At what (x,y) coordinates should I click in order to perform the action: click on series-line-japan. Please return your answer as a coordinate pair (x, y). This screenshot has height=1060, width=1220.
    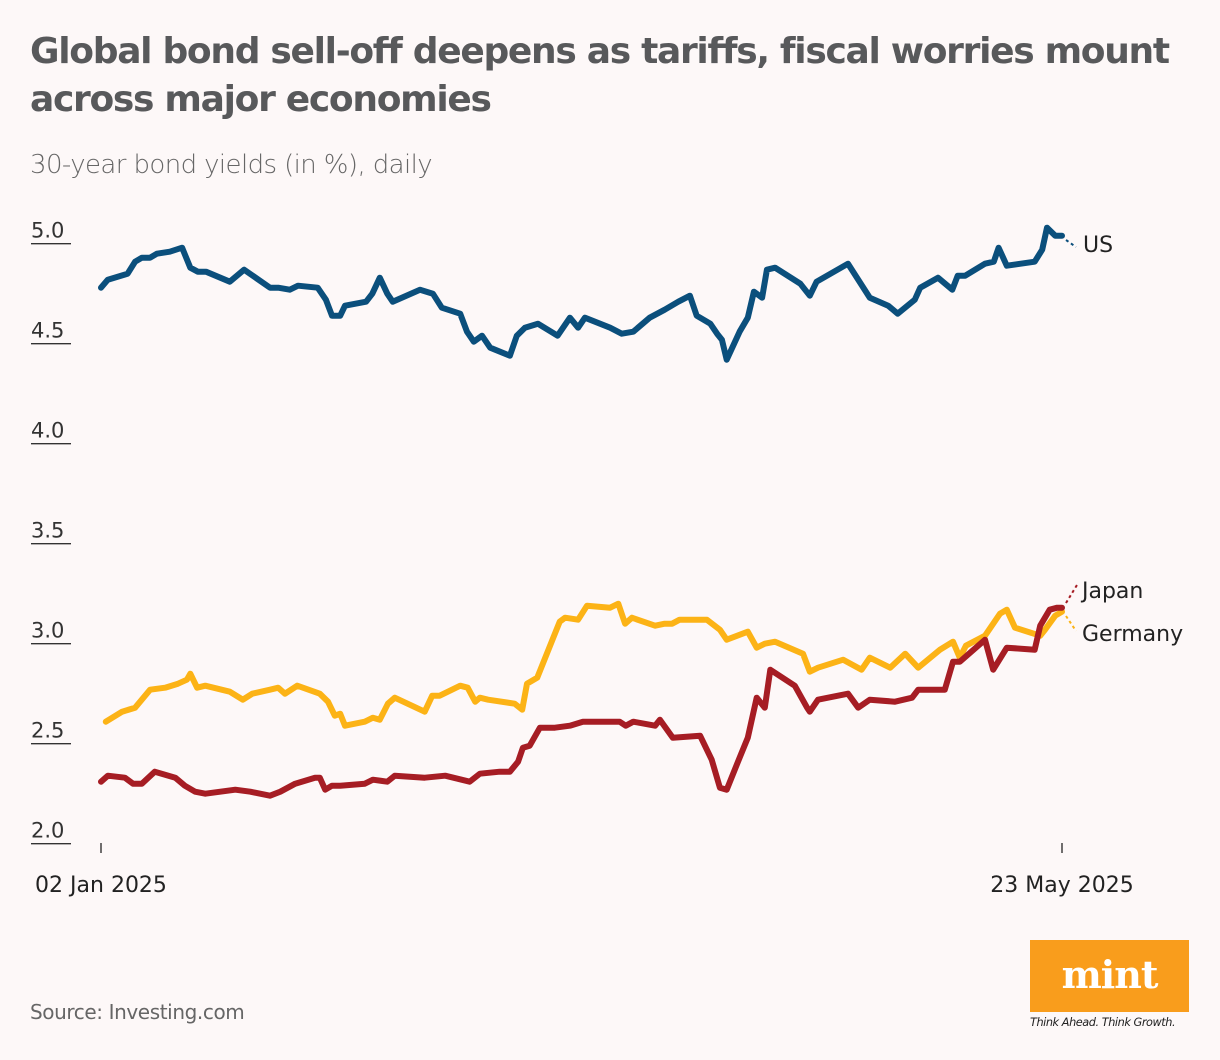
    Looking at the image, I should click on (581, 701).